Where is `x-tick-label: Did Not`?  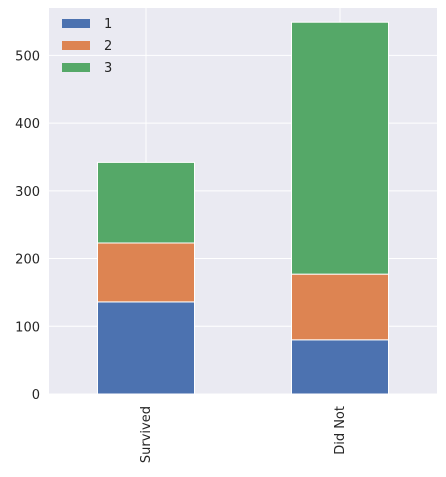
x-tick-label: Did Not is located at coordinates (340, 430).